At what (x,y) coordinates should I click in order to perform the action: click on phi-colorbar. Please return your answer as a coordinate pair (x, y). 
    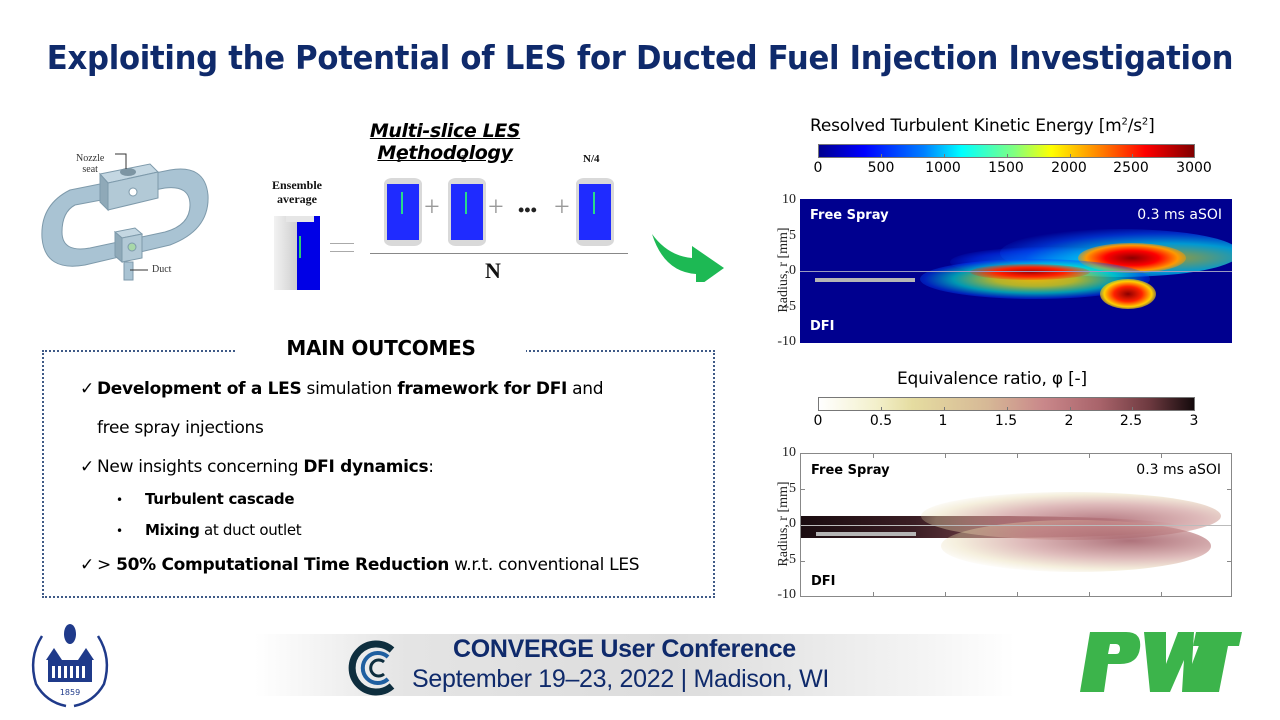
    Looking at the image, I should click on (1006, 404).